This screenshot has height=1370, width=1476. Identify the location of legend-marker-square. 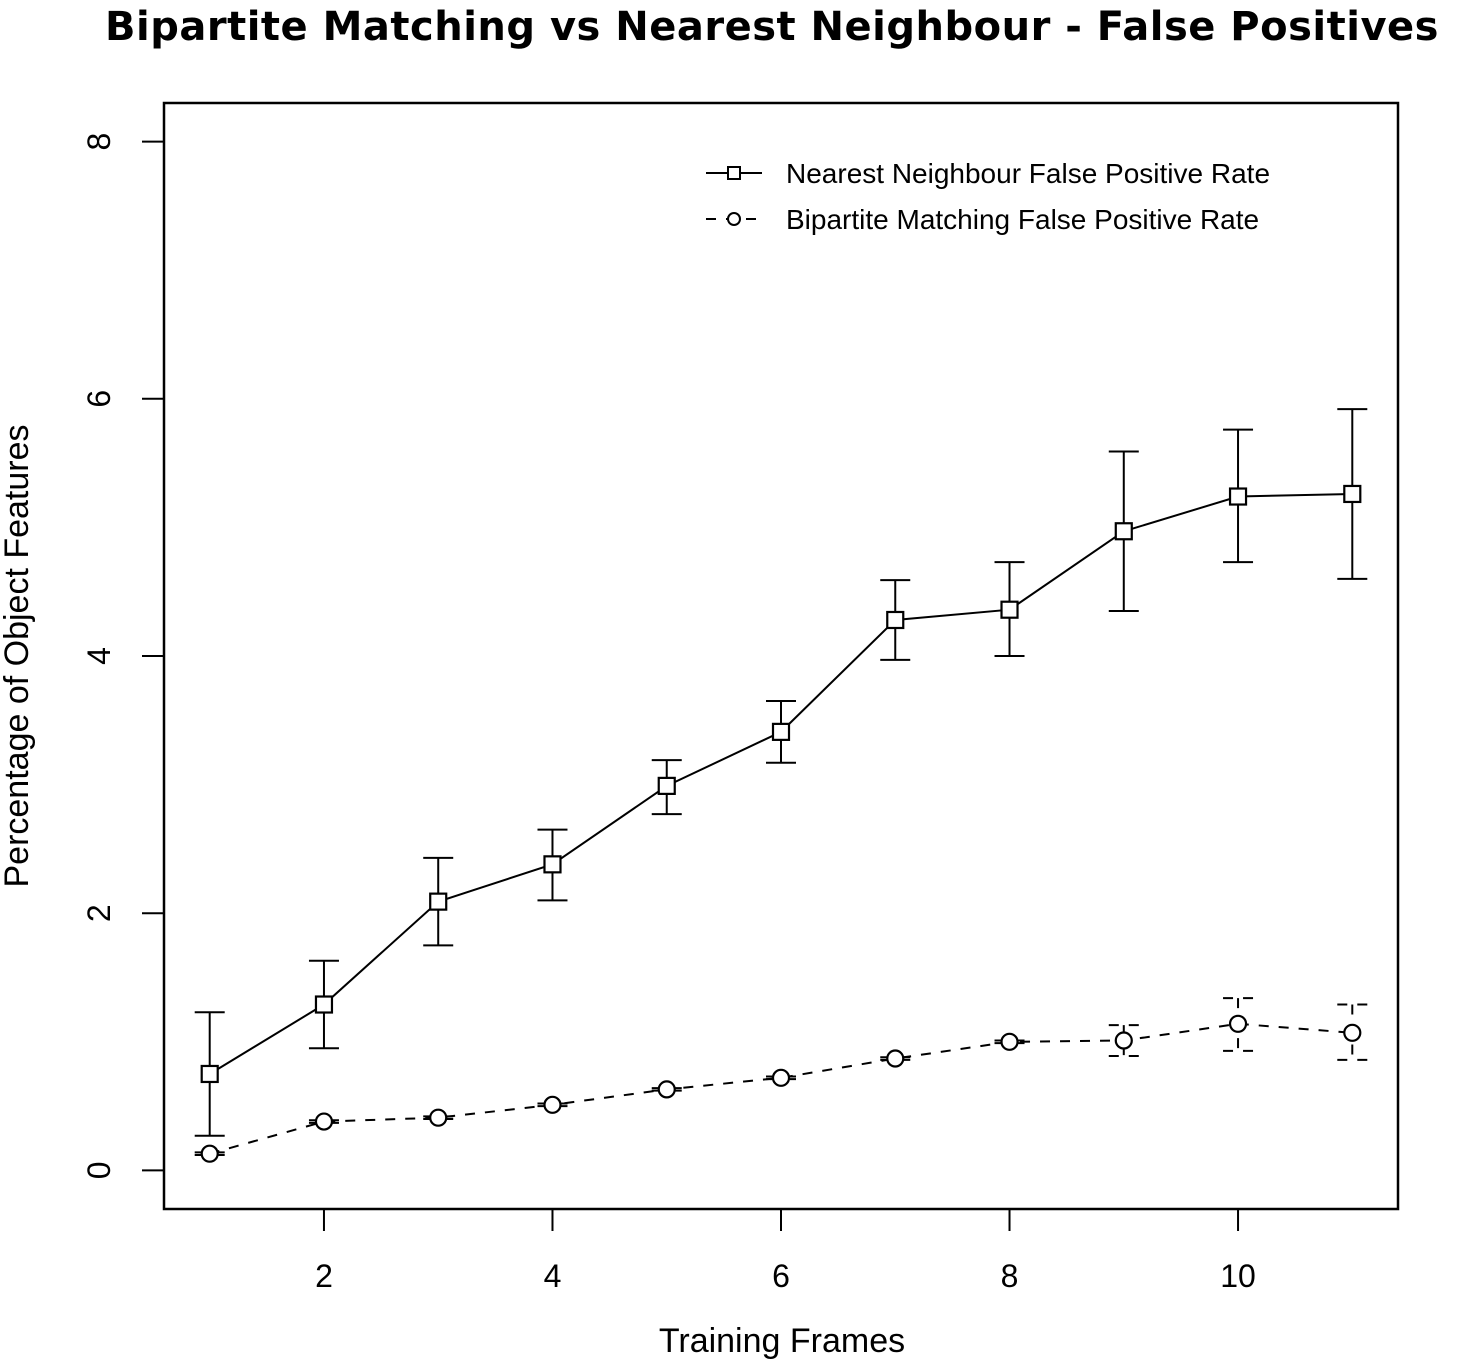
(734, 173).